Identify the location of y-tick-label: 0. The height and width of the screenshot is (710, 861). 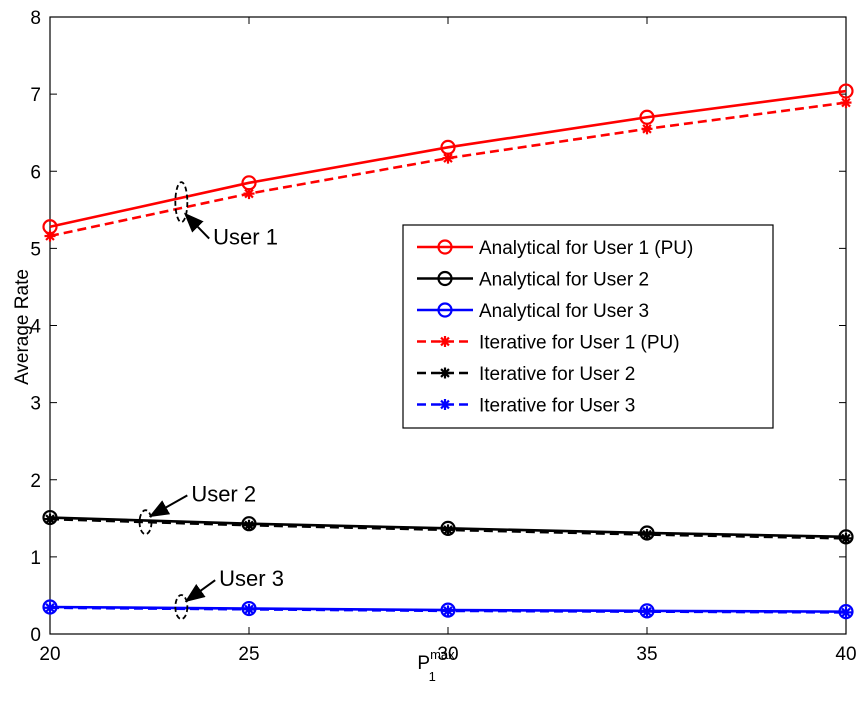
(35, 635).